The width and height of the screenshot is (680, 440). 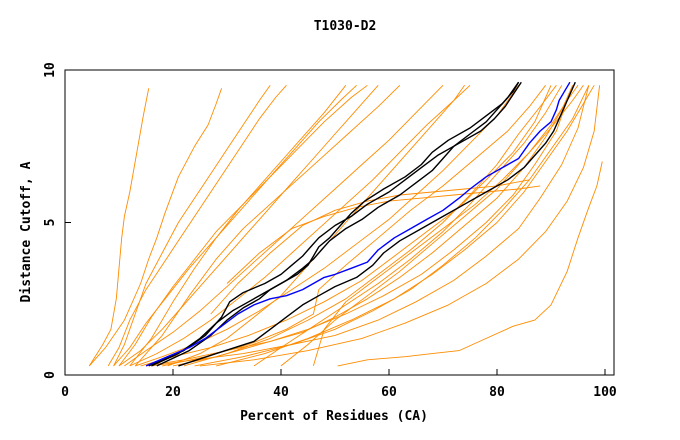 I want to click on x-tick-label: 60, so click(x=389, y=392).